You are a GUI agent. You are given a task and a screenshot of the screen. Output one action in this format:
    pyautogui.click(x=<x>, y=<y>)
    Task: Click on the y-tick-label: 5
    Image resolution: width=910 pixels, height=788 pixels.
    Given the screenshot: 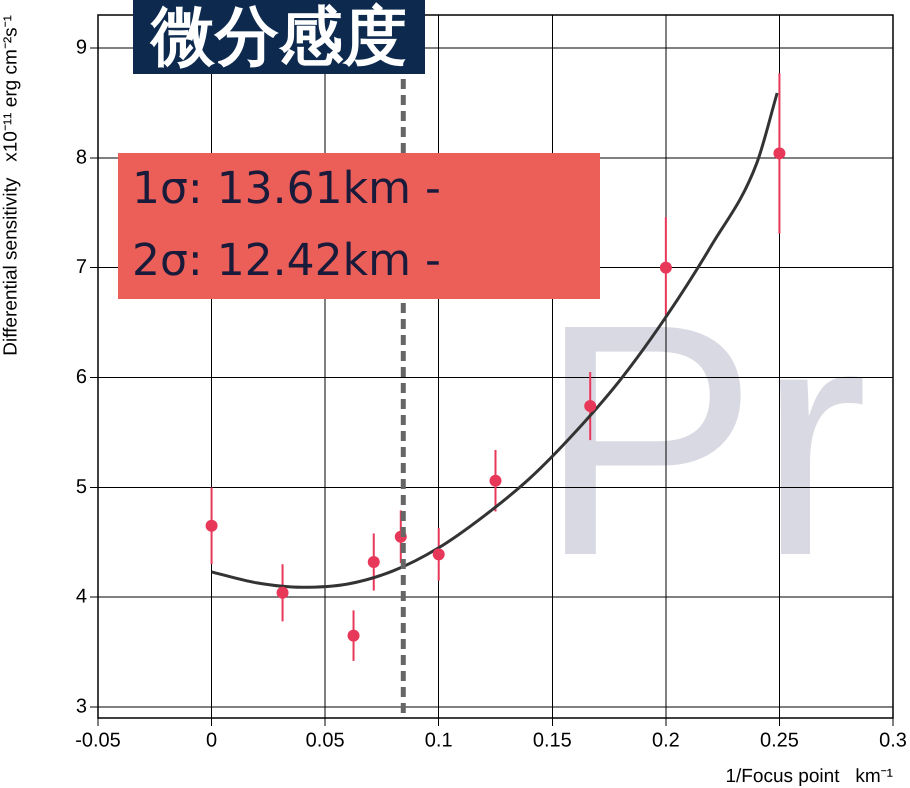 What is the action you would take?
    pyautogui.click(x=81, y=487)
    